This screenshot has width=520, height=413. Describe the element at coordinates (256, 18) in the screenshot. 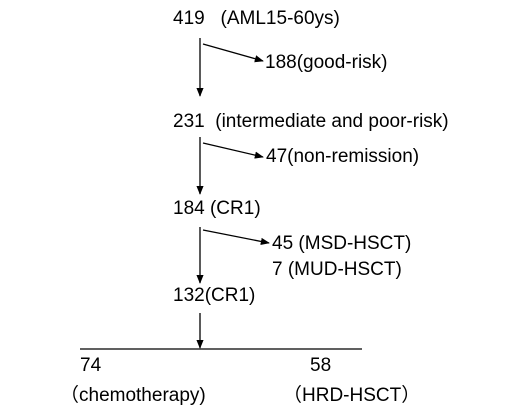

I see `node-label: 419 (AML15-60ys)` at that location.